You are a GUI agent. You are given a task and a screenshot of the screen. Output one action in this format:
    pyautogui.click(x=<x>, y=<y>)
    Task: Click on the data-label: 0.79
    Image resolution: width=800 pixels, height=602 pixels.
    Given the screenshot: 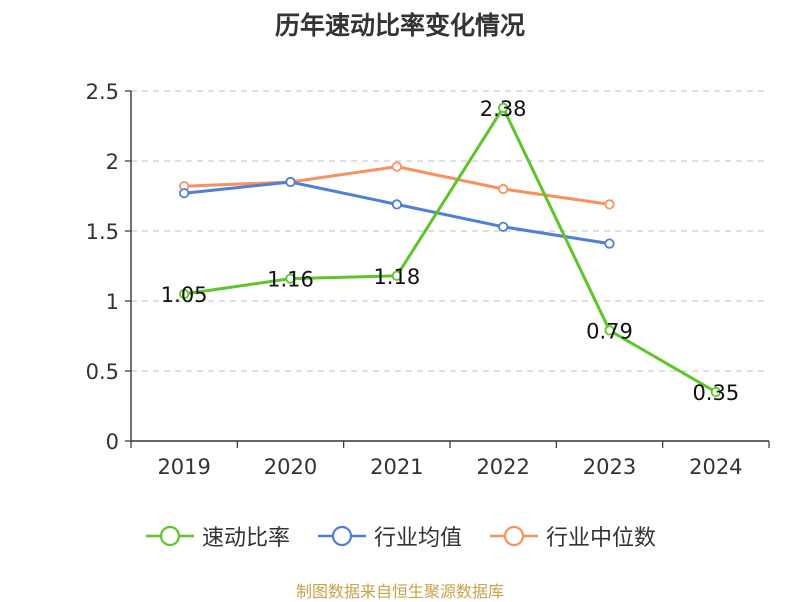 What is the action you would take?
    pyautogui.click(x=609, y=331)
    